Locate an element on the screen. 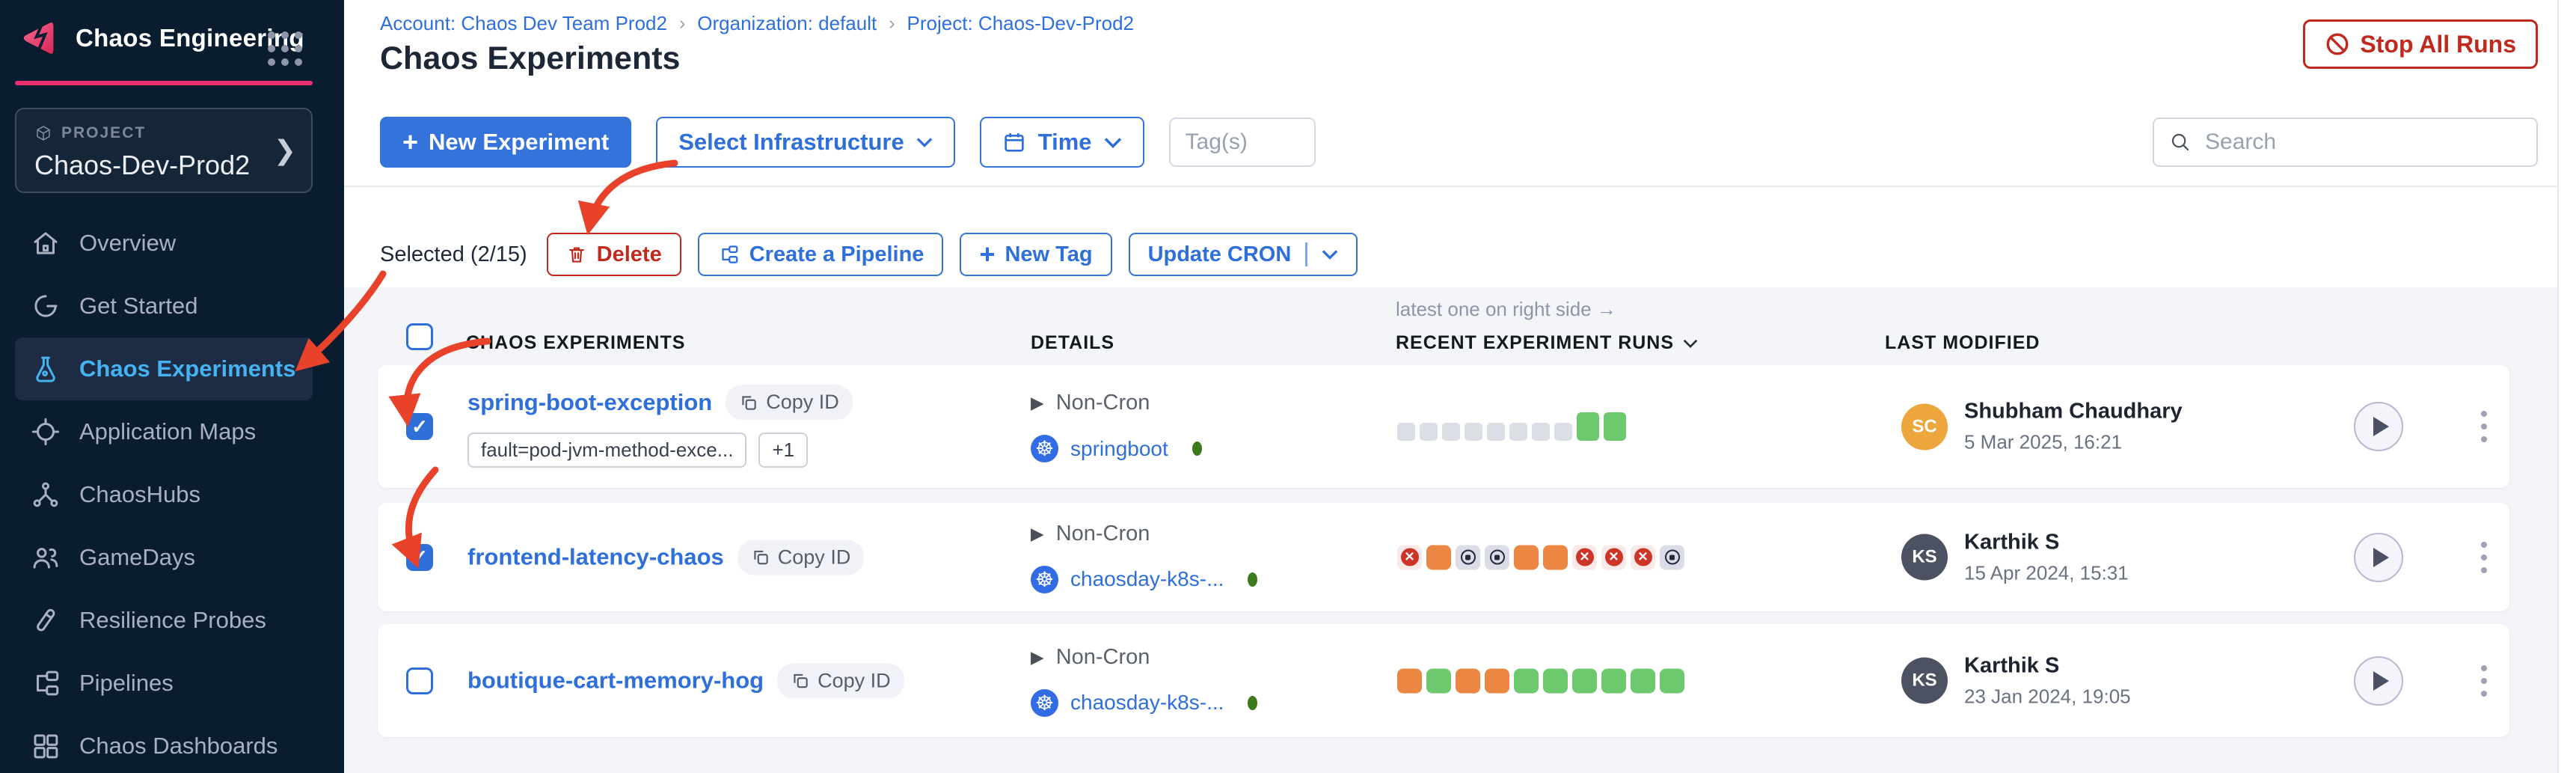  sidebar-item-application-maps: Application Maps is located at coordinates (164, 432).